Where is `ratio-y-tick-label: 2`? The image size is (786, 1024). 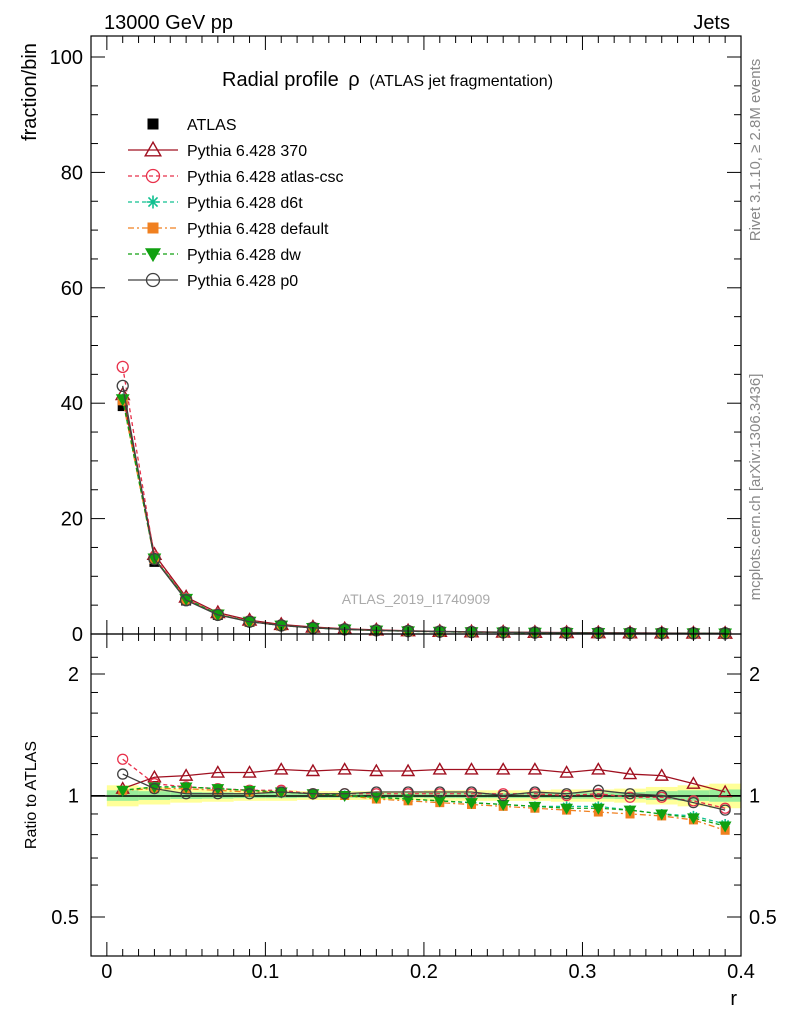
ratio-y-tick-label: 2 is located at coordinates (73, 675).